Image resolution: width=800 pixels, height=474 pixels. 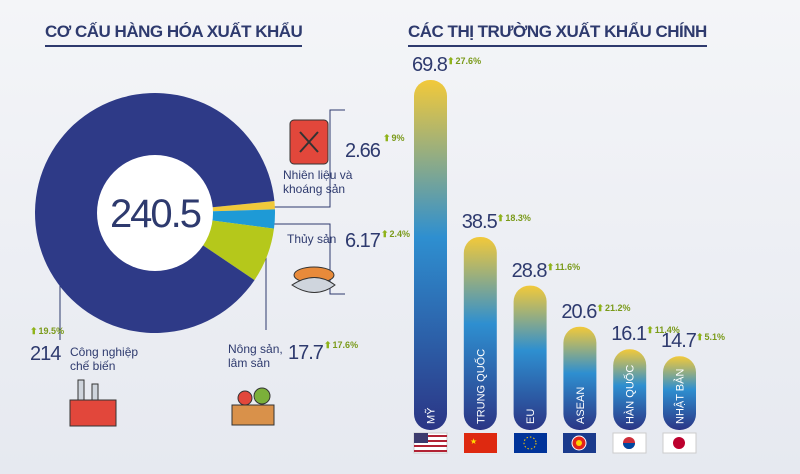 What do you see at coordinates (479, 221) in the screenshot?
I see `value-label: 38.5` at bounding box center [479, 221].